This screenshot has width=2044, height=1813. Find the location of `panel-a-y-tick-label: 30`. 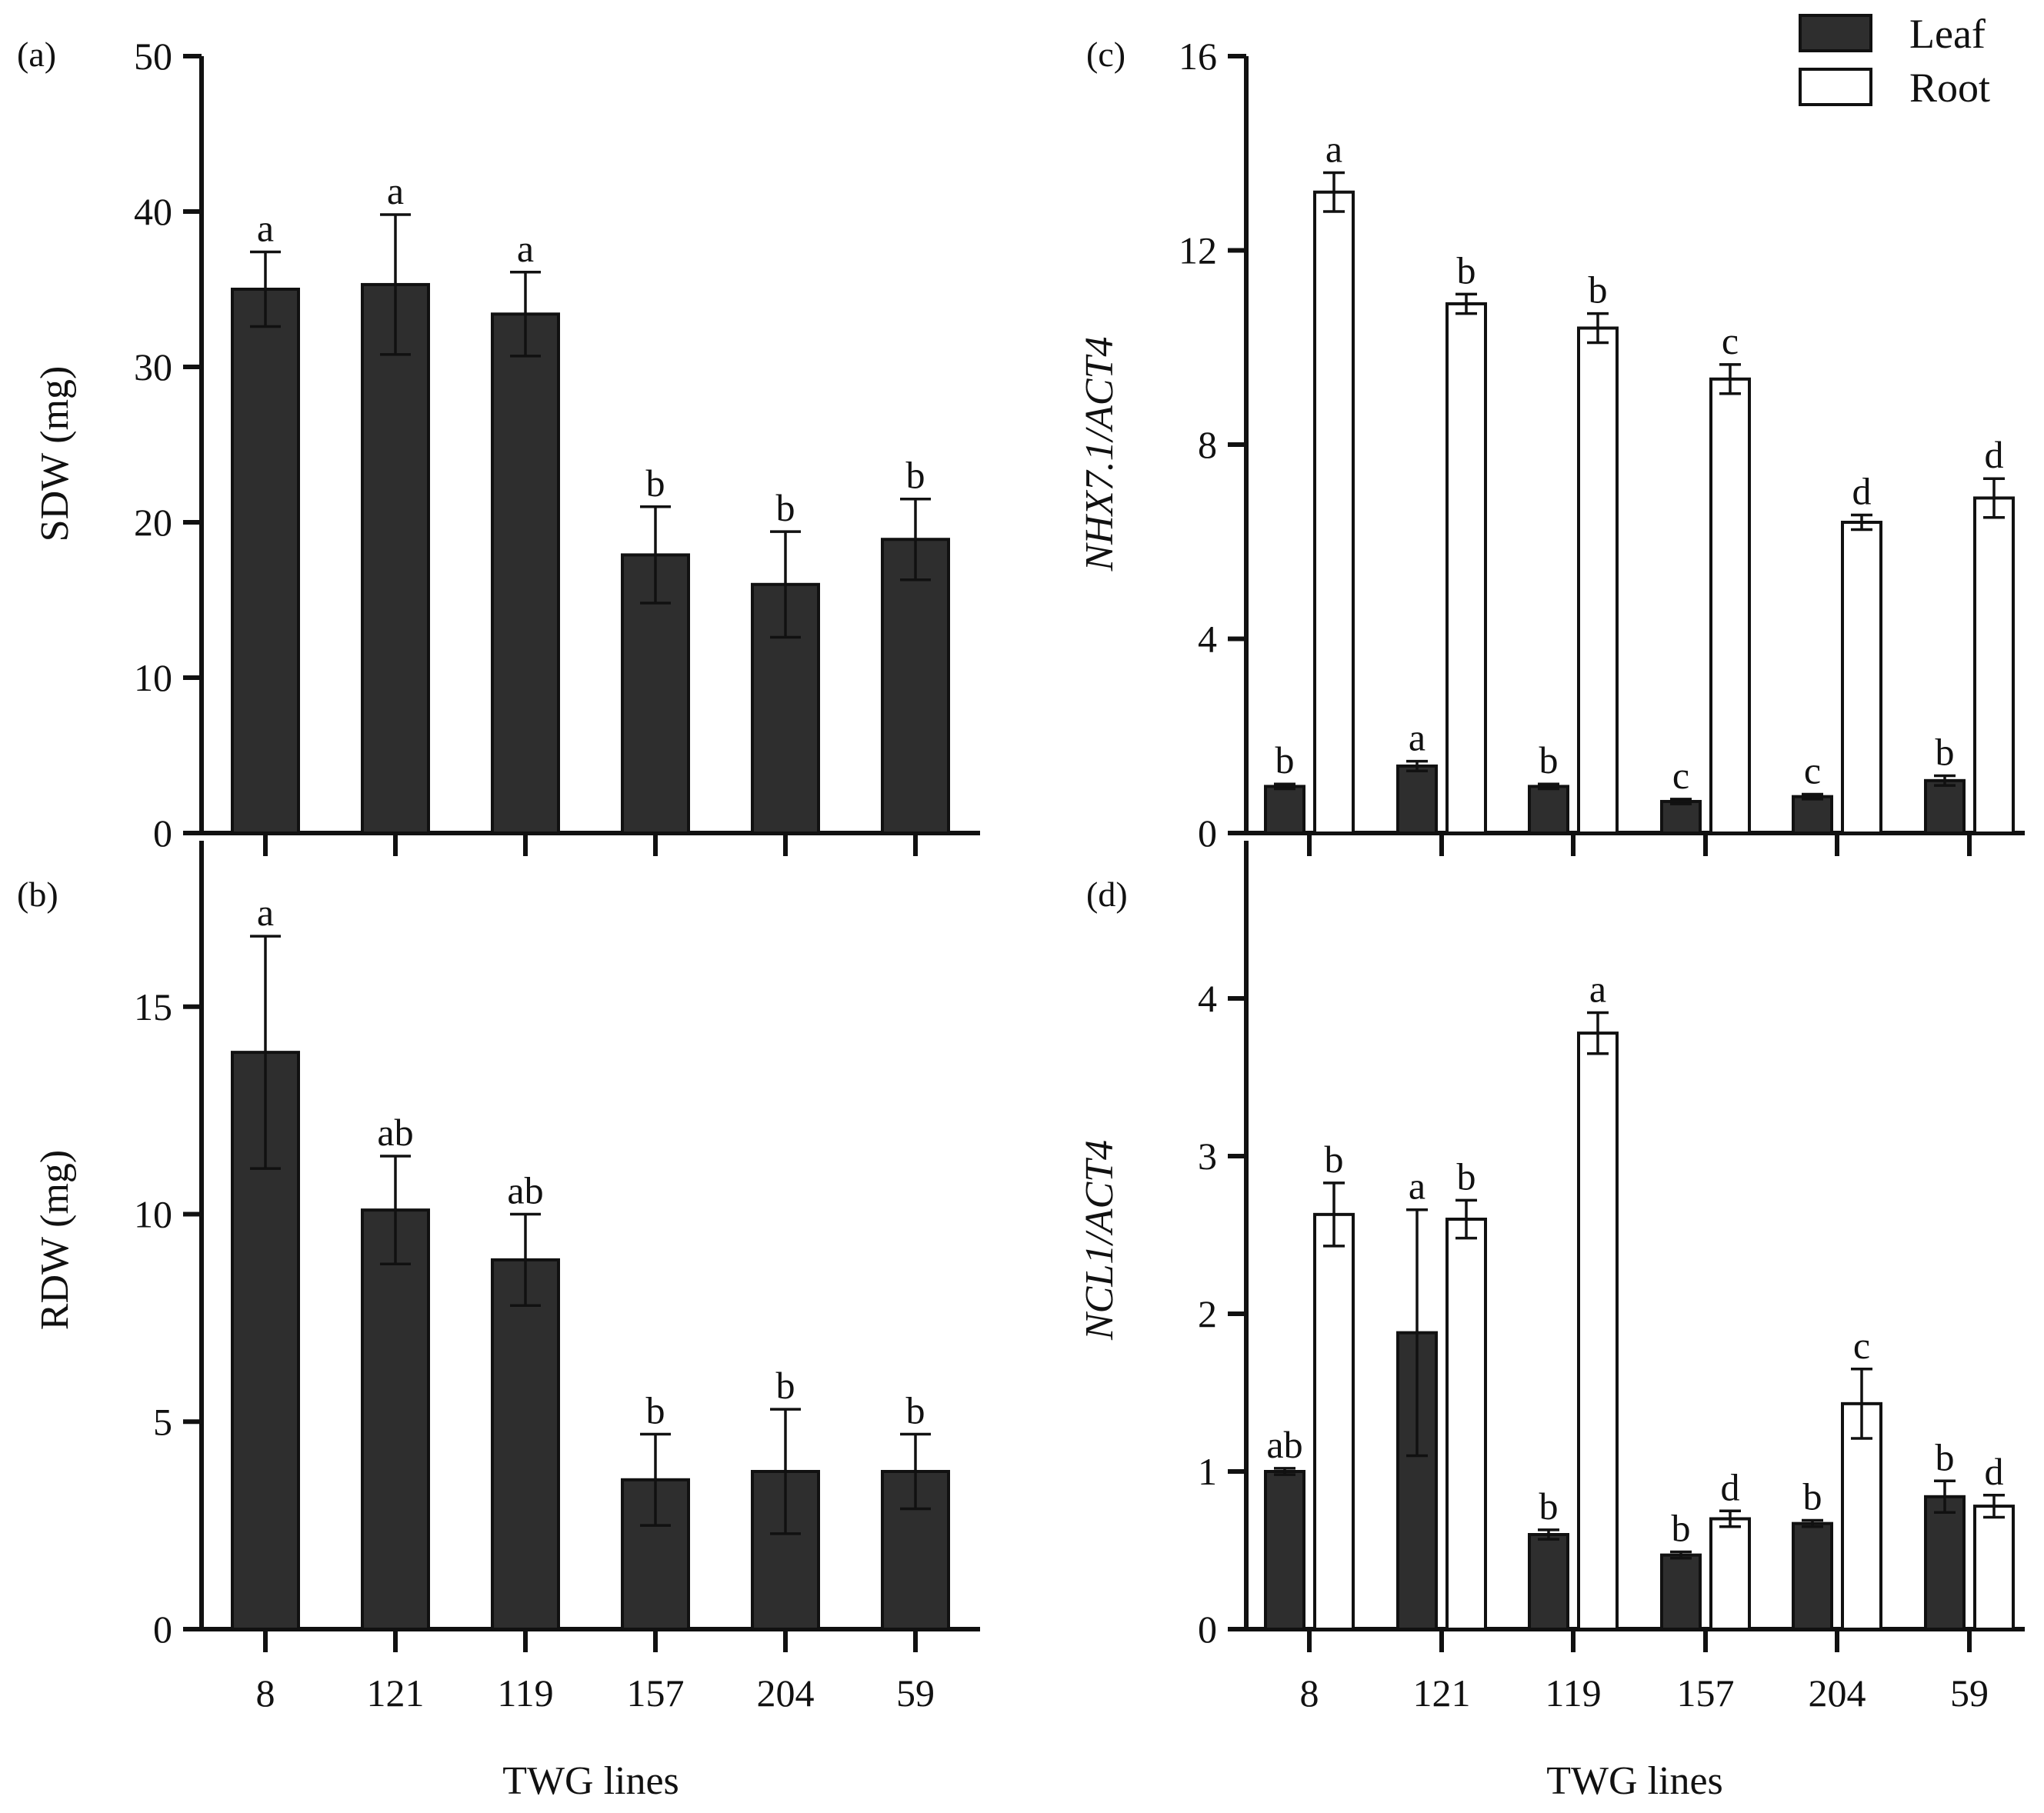

panel-a-y-tick-label: 30 is located at coordinates (153, 366).